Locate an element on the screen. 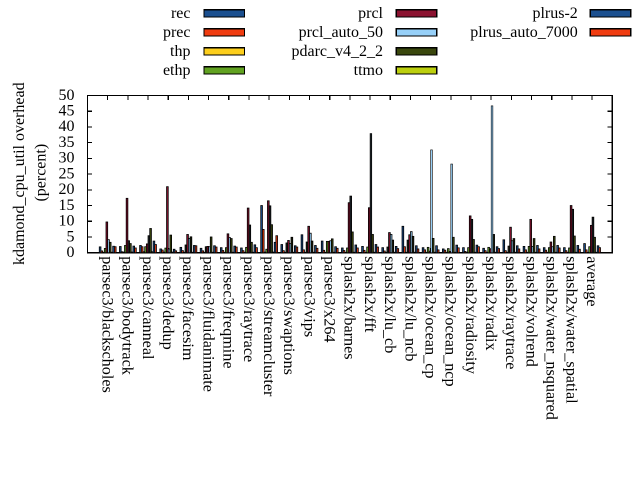 The width and height of the screenshot is (640, 480). svg-text: parsec3/canneal is located at coordinates (148, 308).